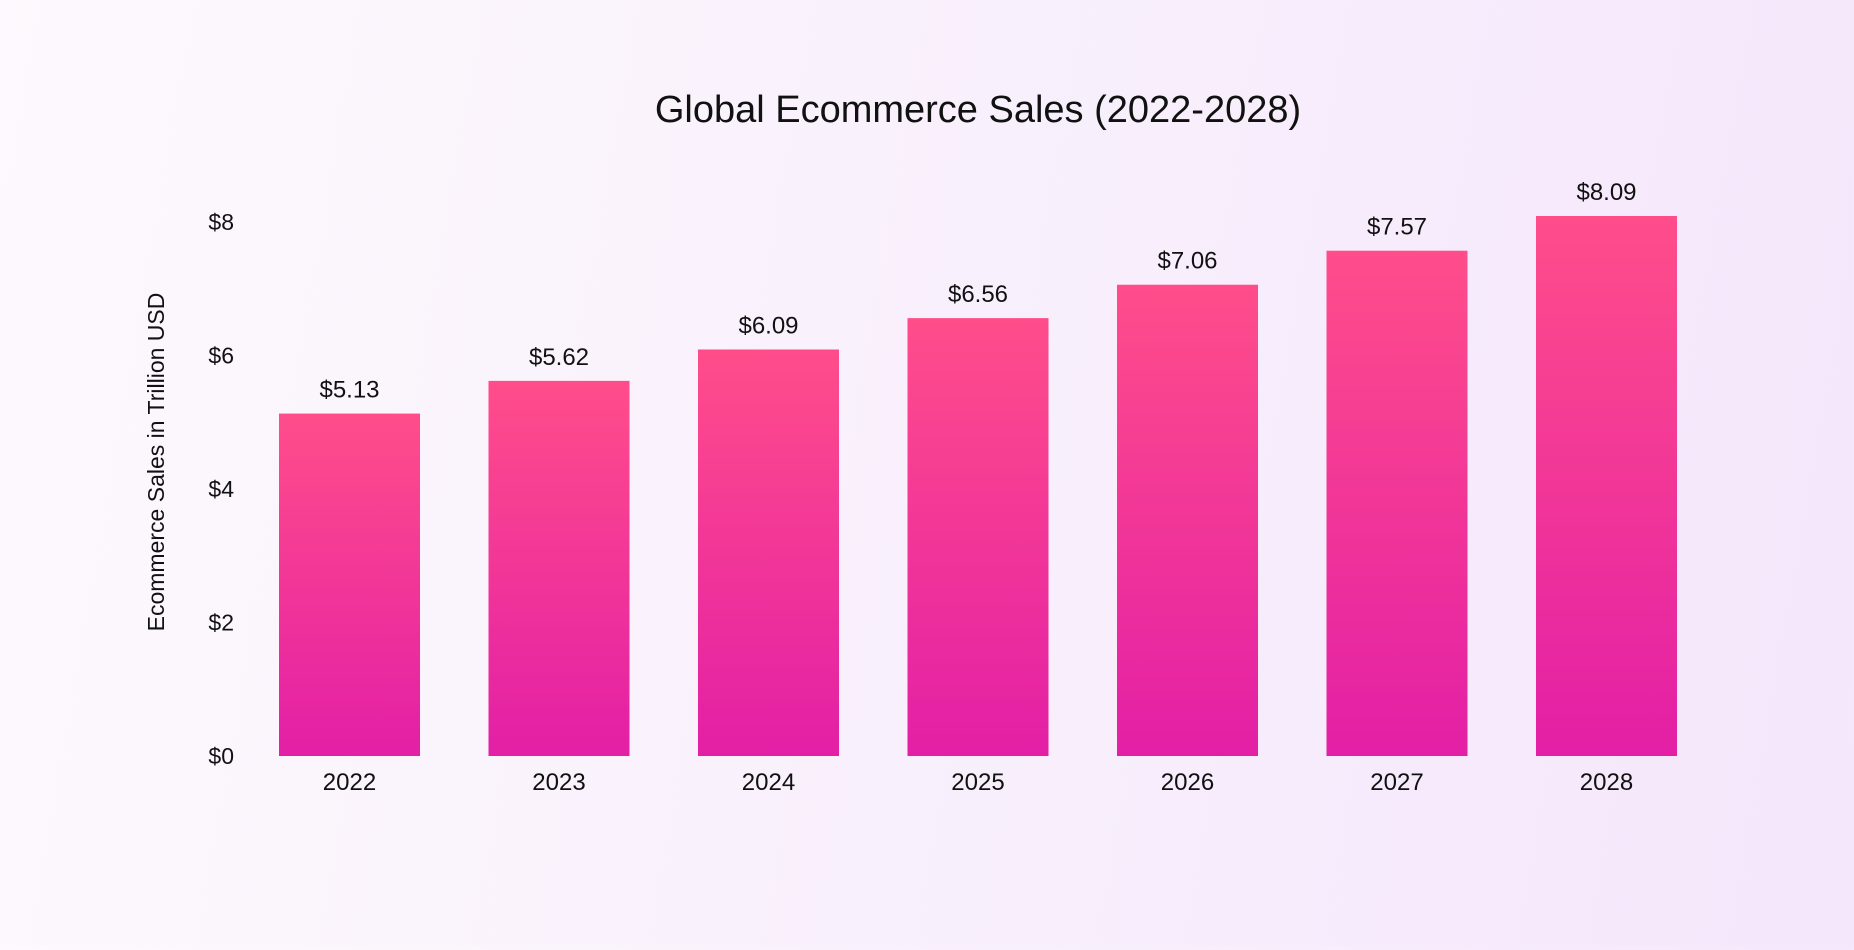  Describe the element at coordinates (1187, 520) in the screenshot. I see `bar-2026` at that location.